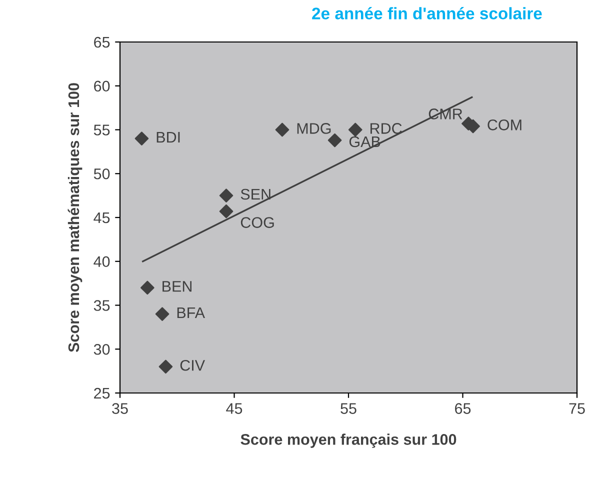 This screenshot has width=593, height=477. Describe the element at coordinates (234, 408) in the screenshot. I see `x-tick-label: 45` at that location.